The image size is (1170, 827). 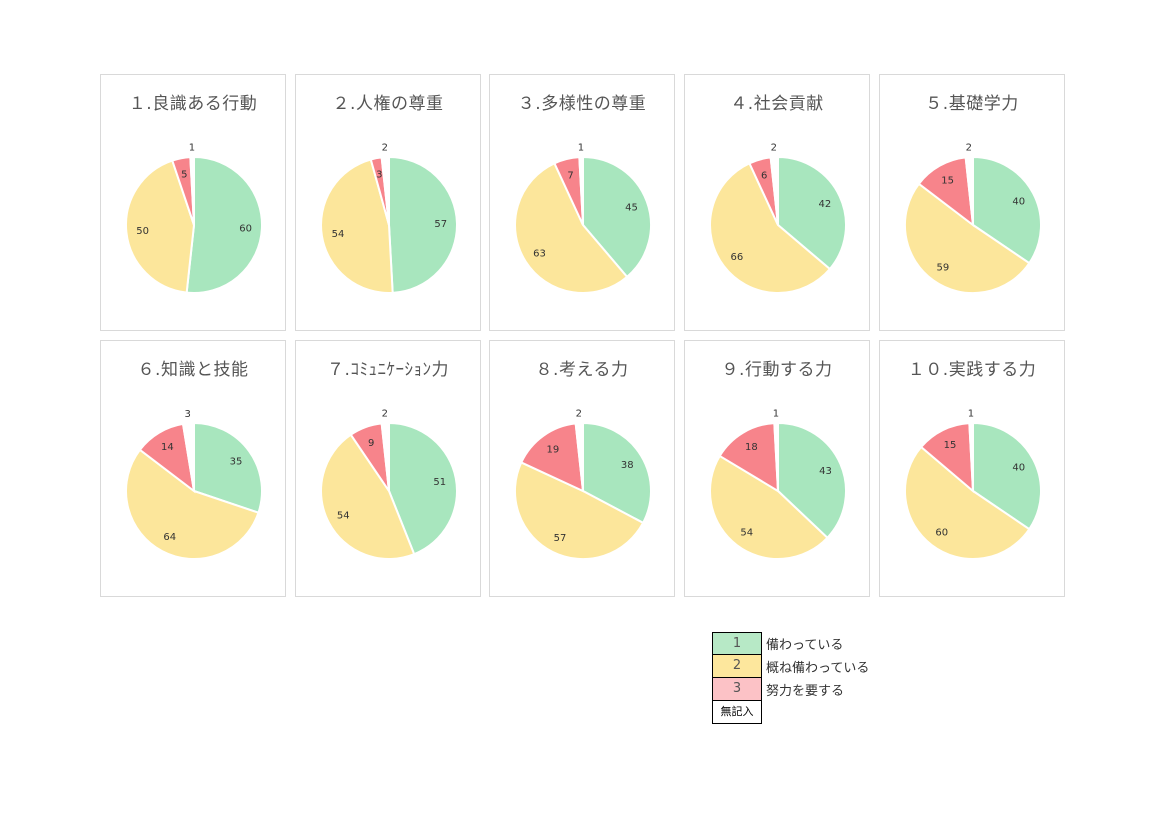 What do you see at coordinates (371, 443) in the screenshot?
I see `slice-value-label: 9` at bounding box center [371, 443].